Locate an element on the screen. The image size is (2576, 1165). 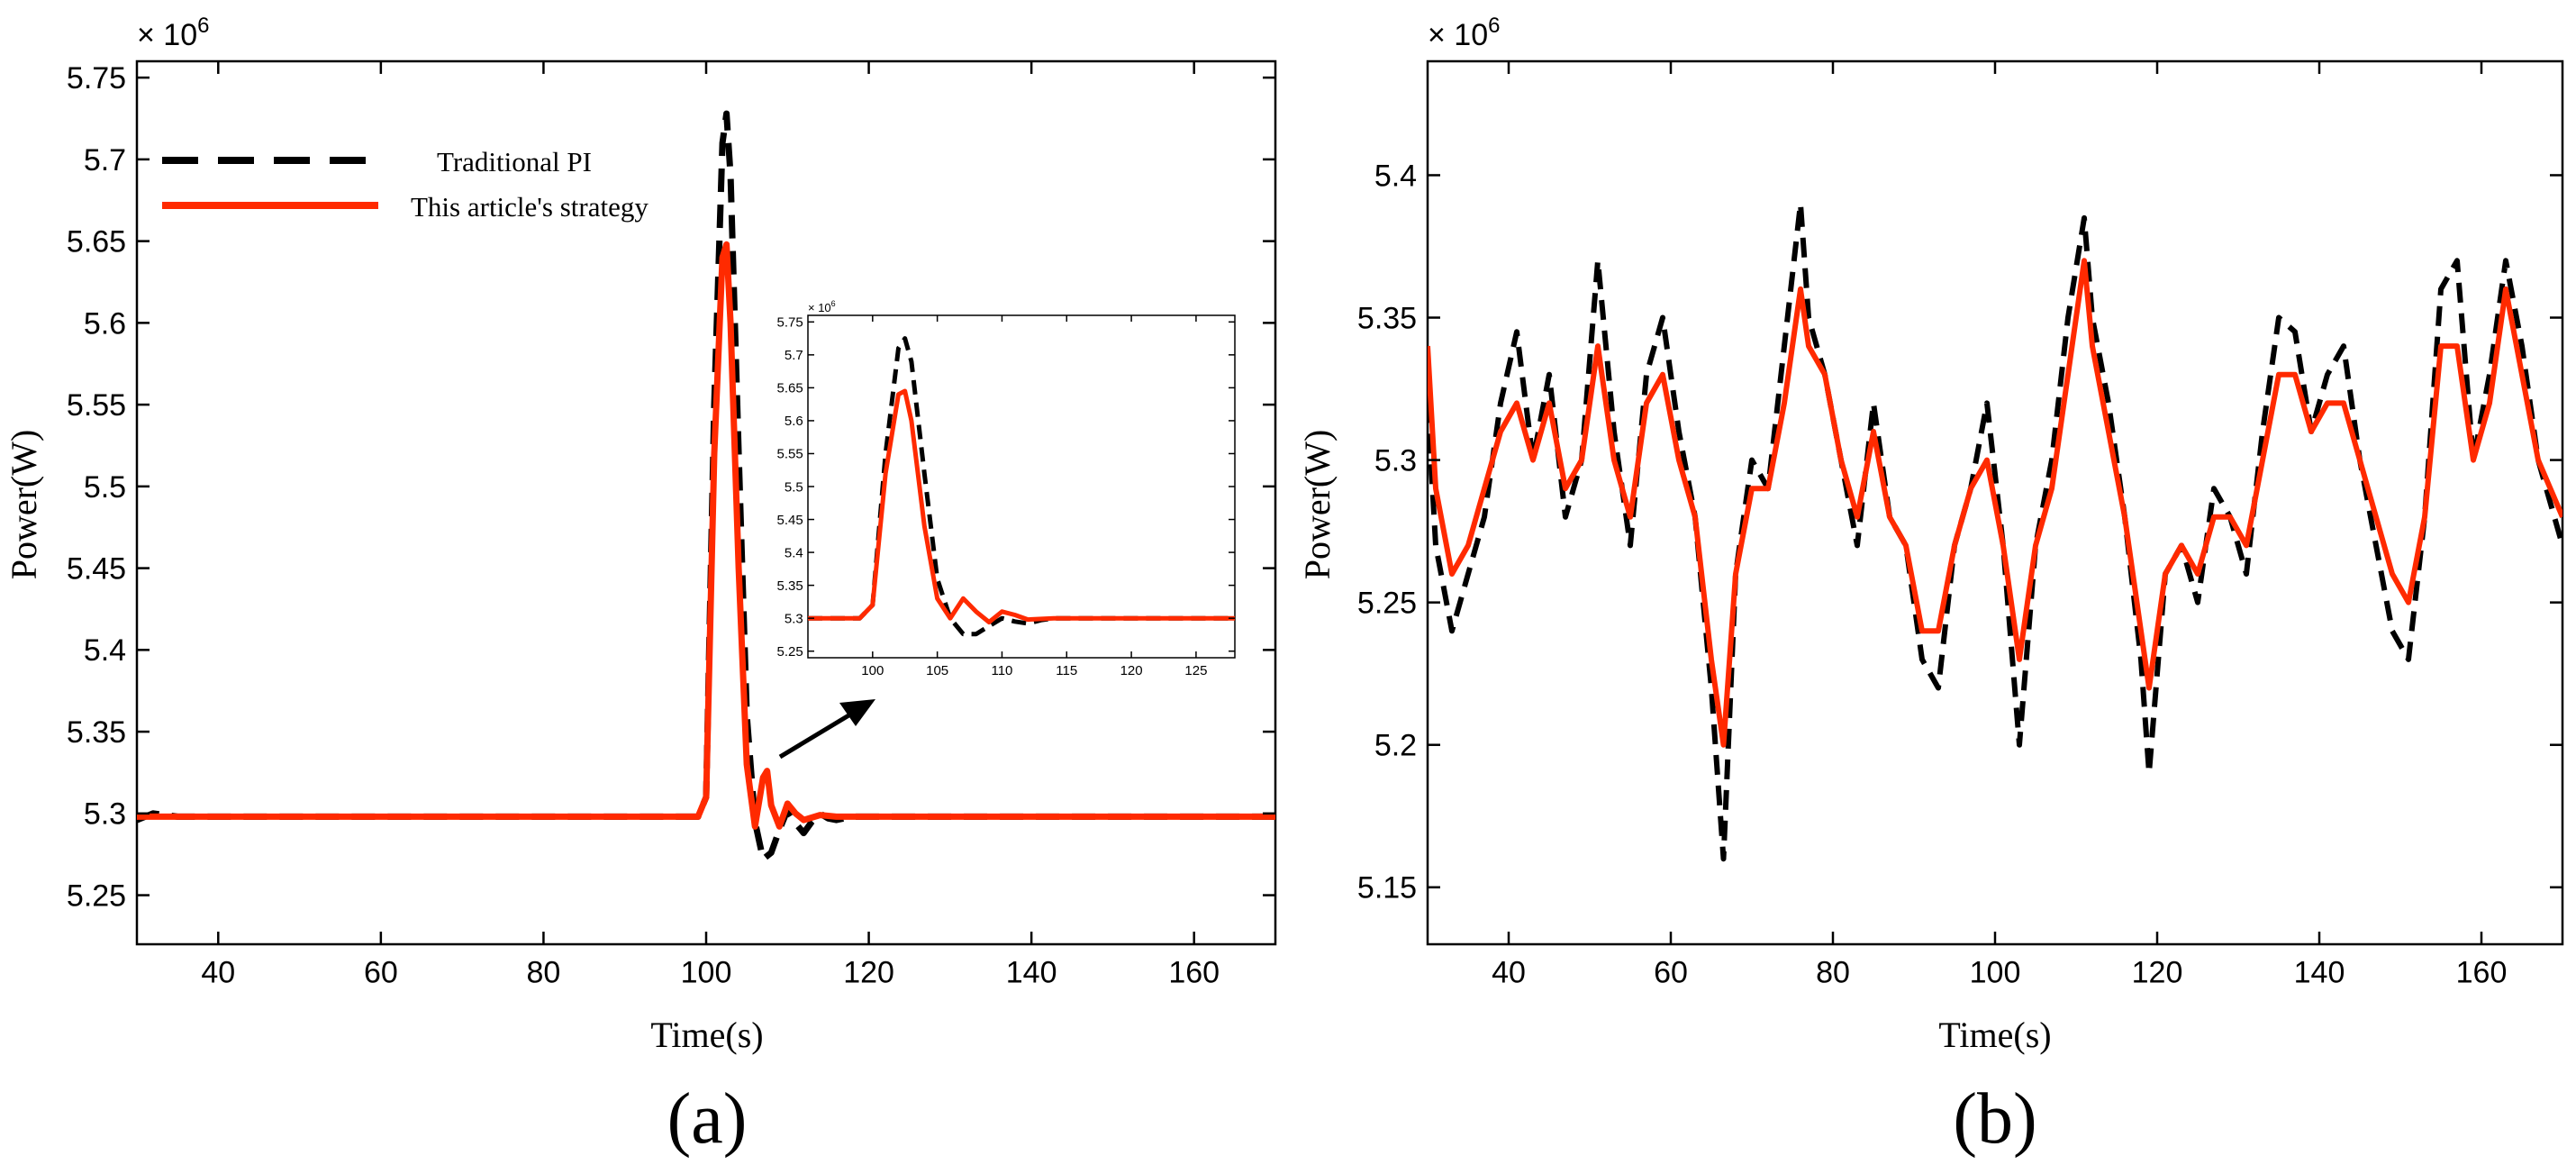
chart-b-panel-label: (b) is located at coordinates (1994, 1119).